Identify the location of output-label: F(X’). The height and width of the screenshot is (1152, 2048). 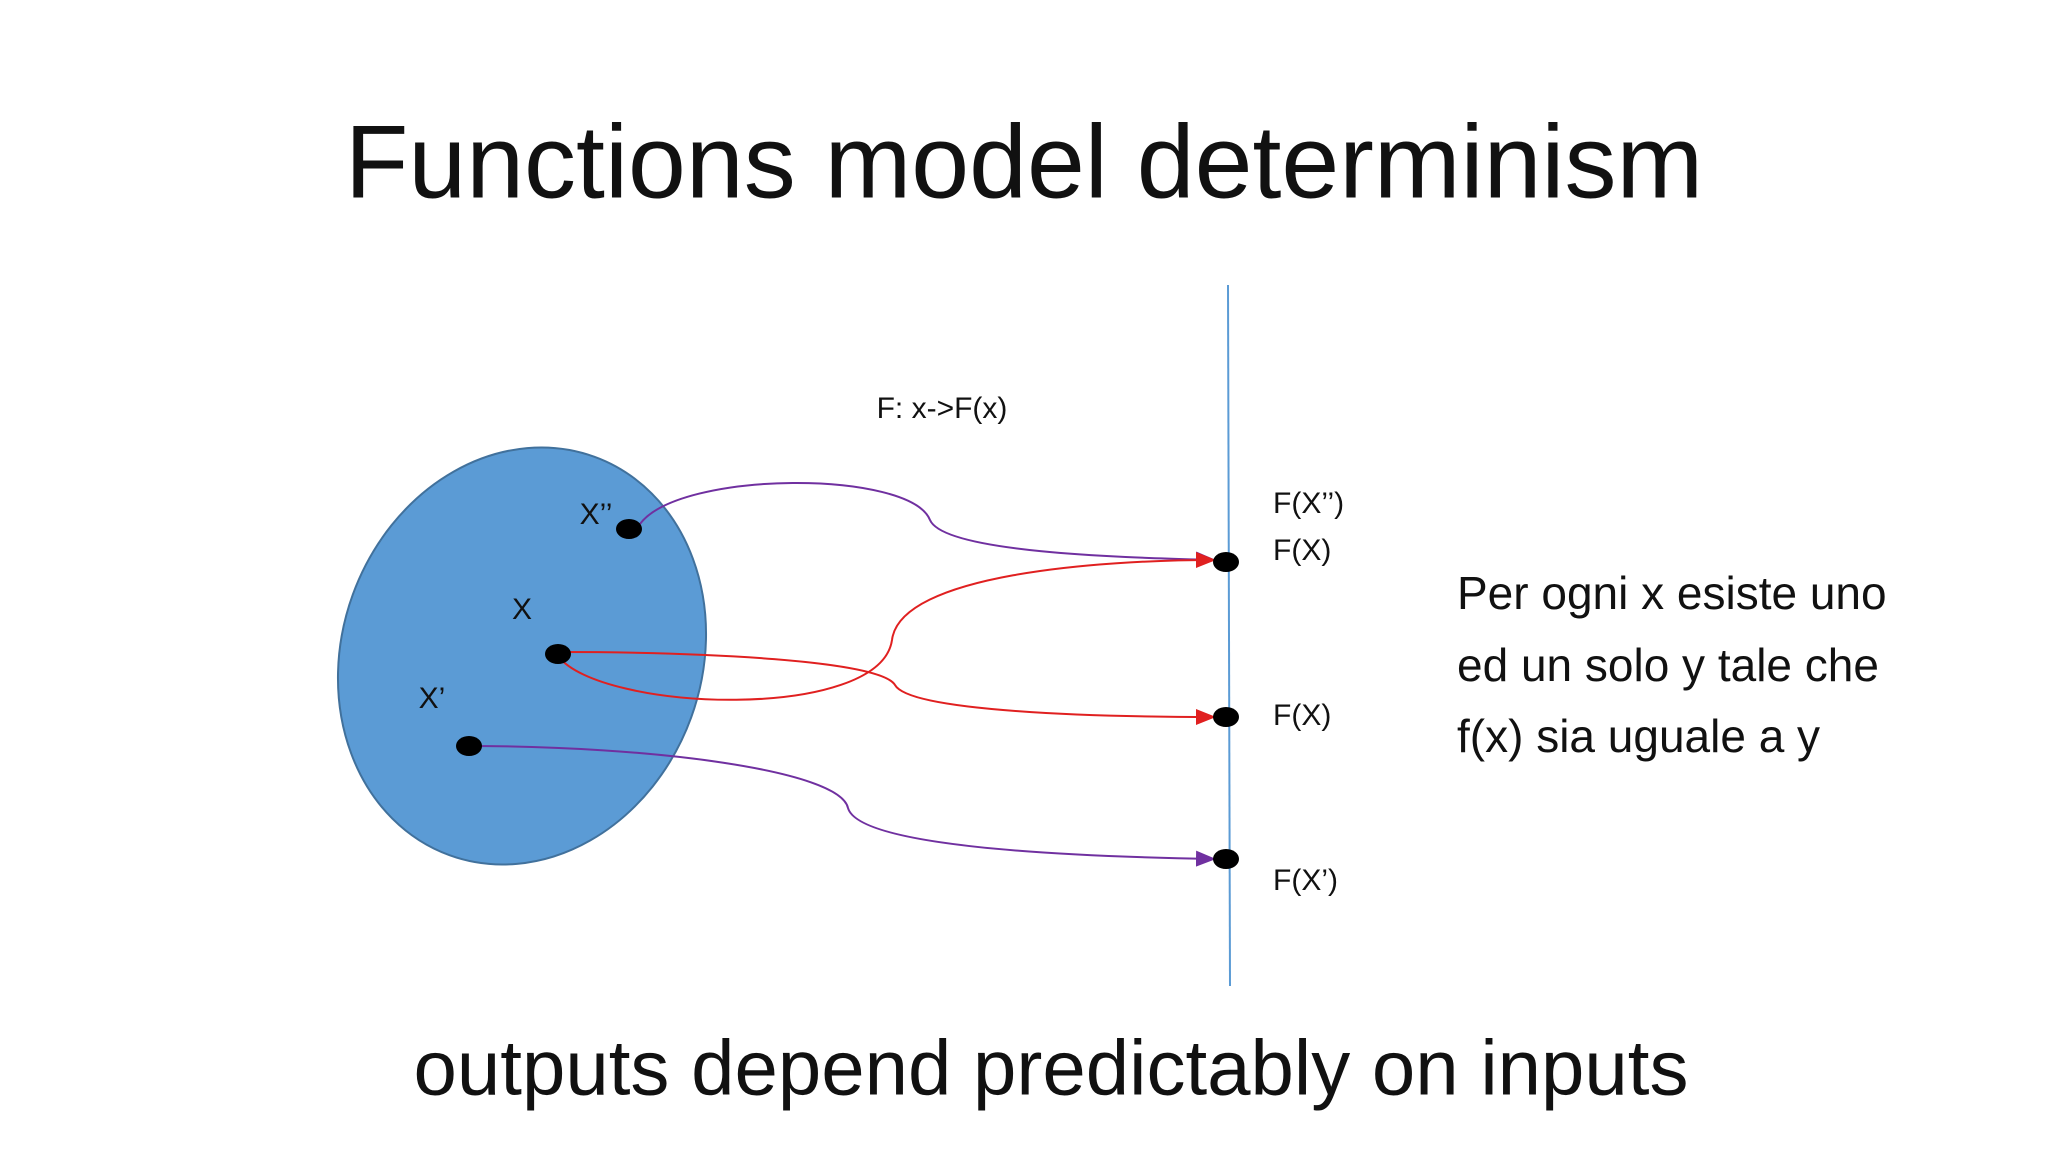
(1305, 880).